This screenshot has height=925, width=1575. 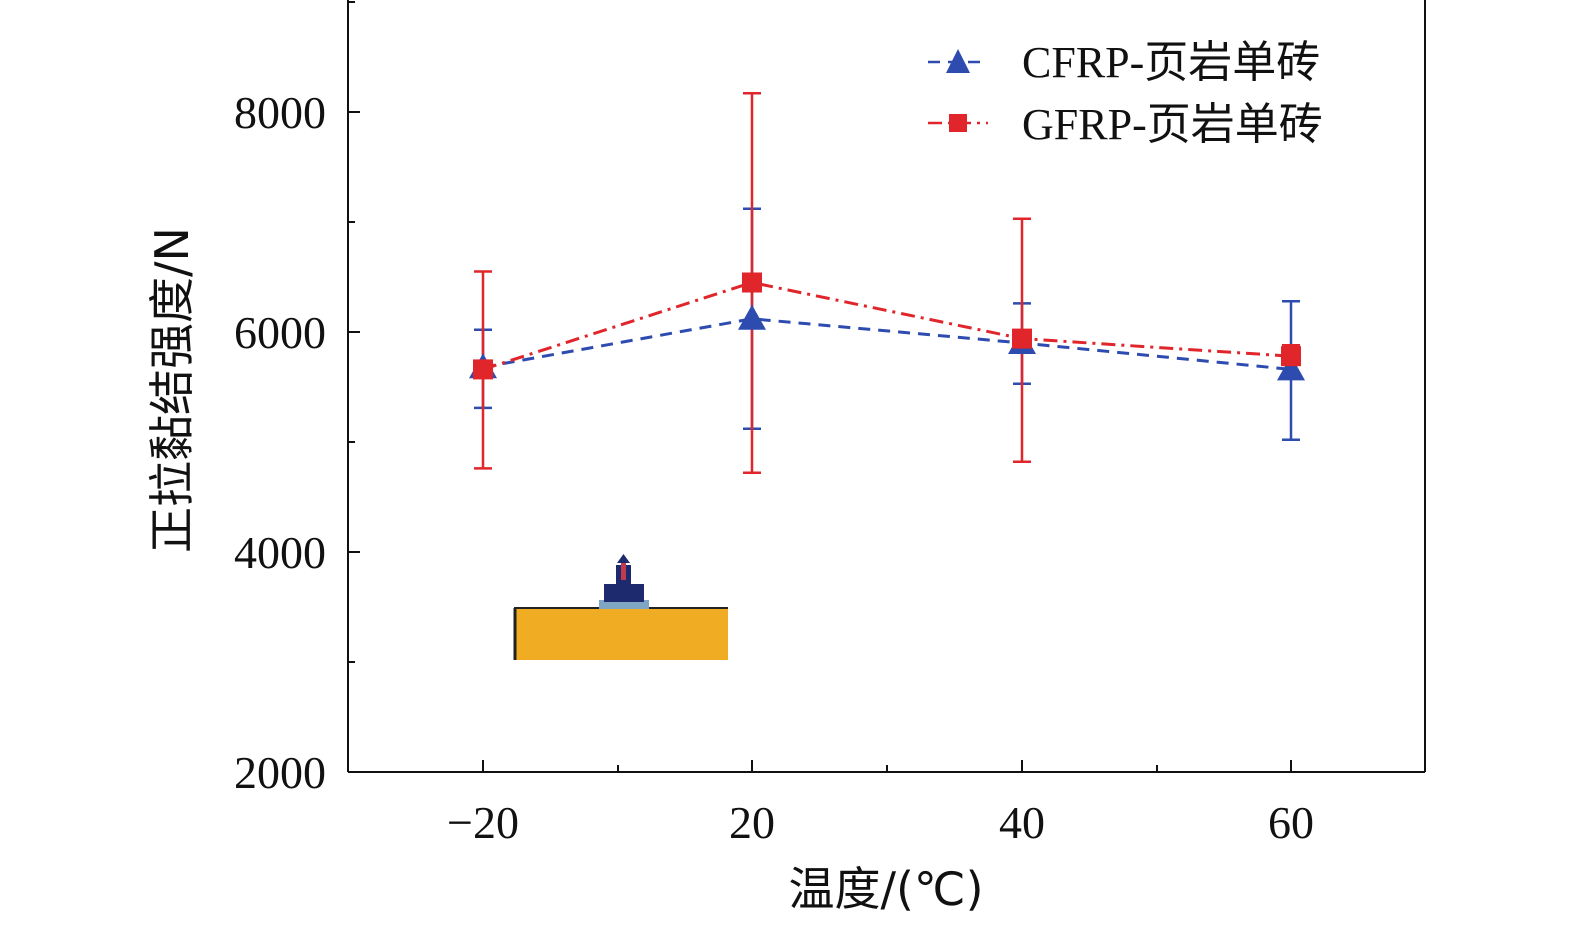 I want to click on x-axis-title: 温度/(℃), so click(x=885, y=889).